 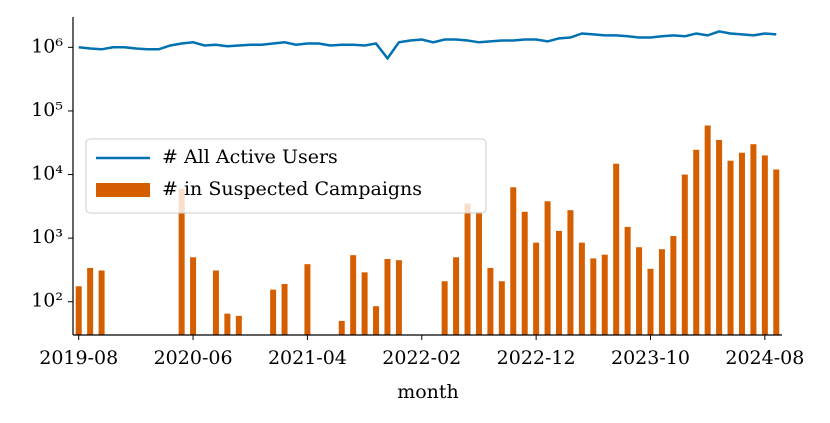 What do you see at coordinates (47, 237) in the screenshot?
I see `y-tick-label: 10³` at bounding box center [47, 237].